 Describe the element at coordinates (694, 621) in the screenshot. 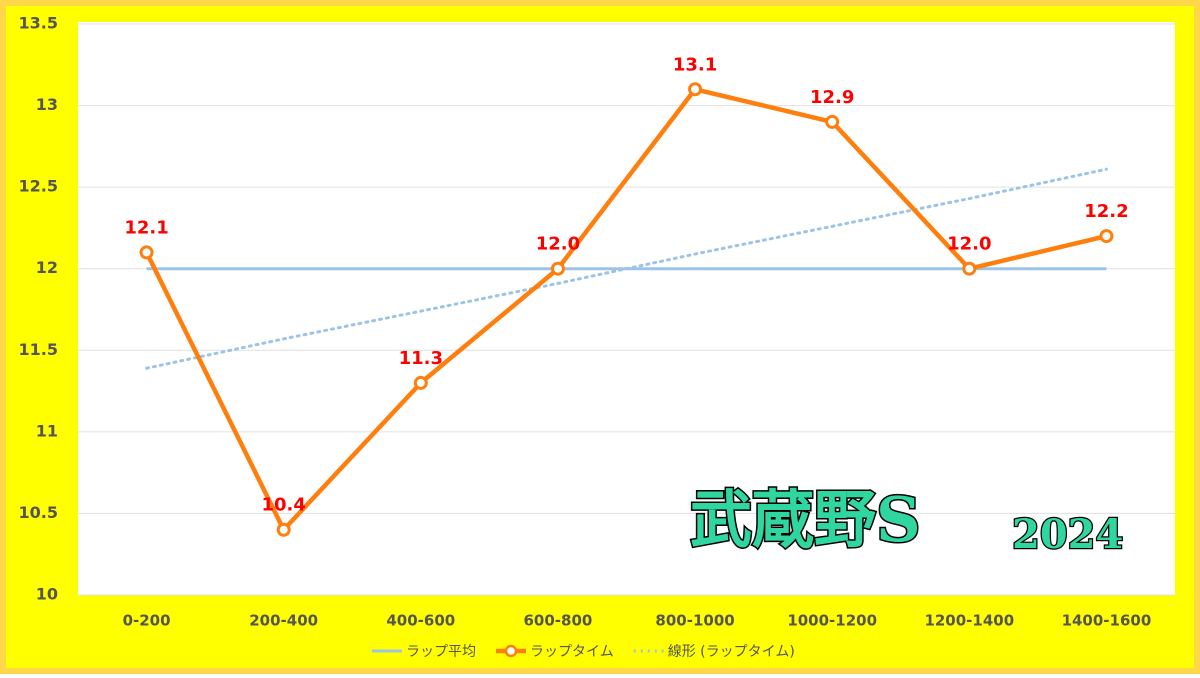

I see `x-tick-label: 800-1000` at that location.